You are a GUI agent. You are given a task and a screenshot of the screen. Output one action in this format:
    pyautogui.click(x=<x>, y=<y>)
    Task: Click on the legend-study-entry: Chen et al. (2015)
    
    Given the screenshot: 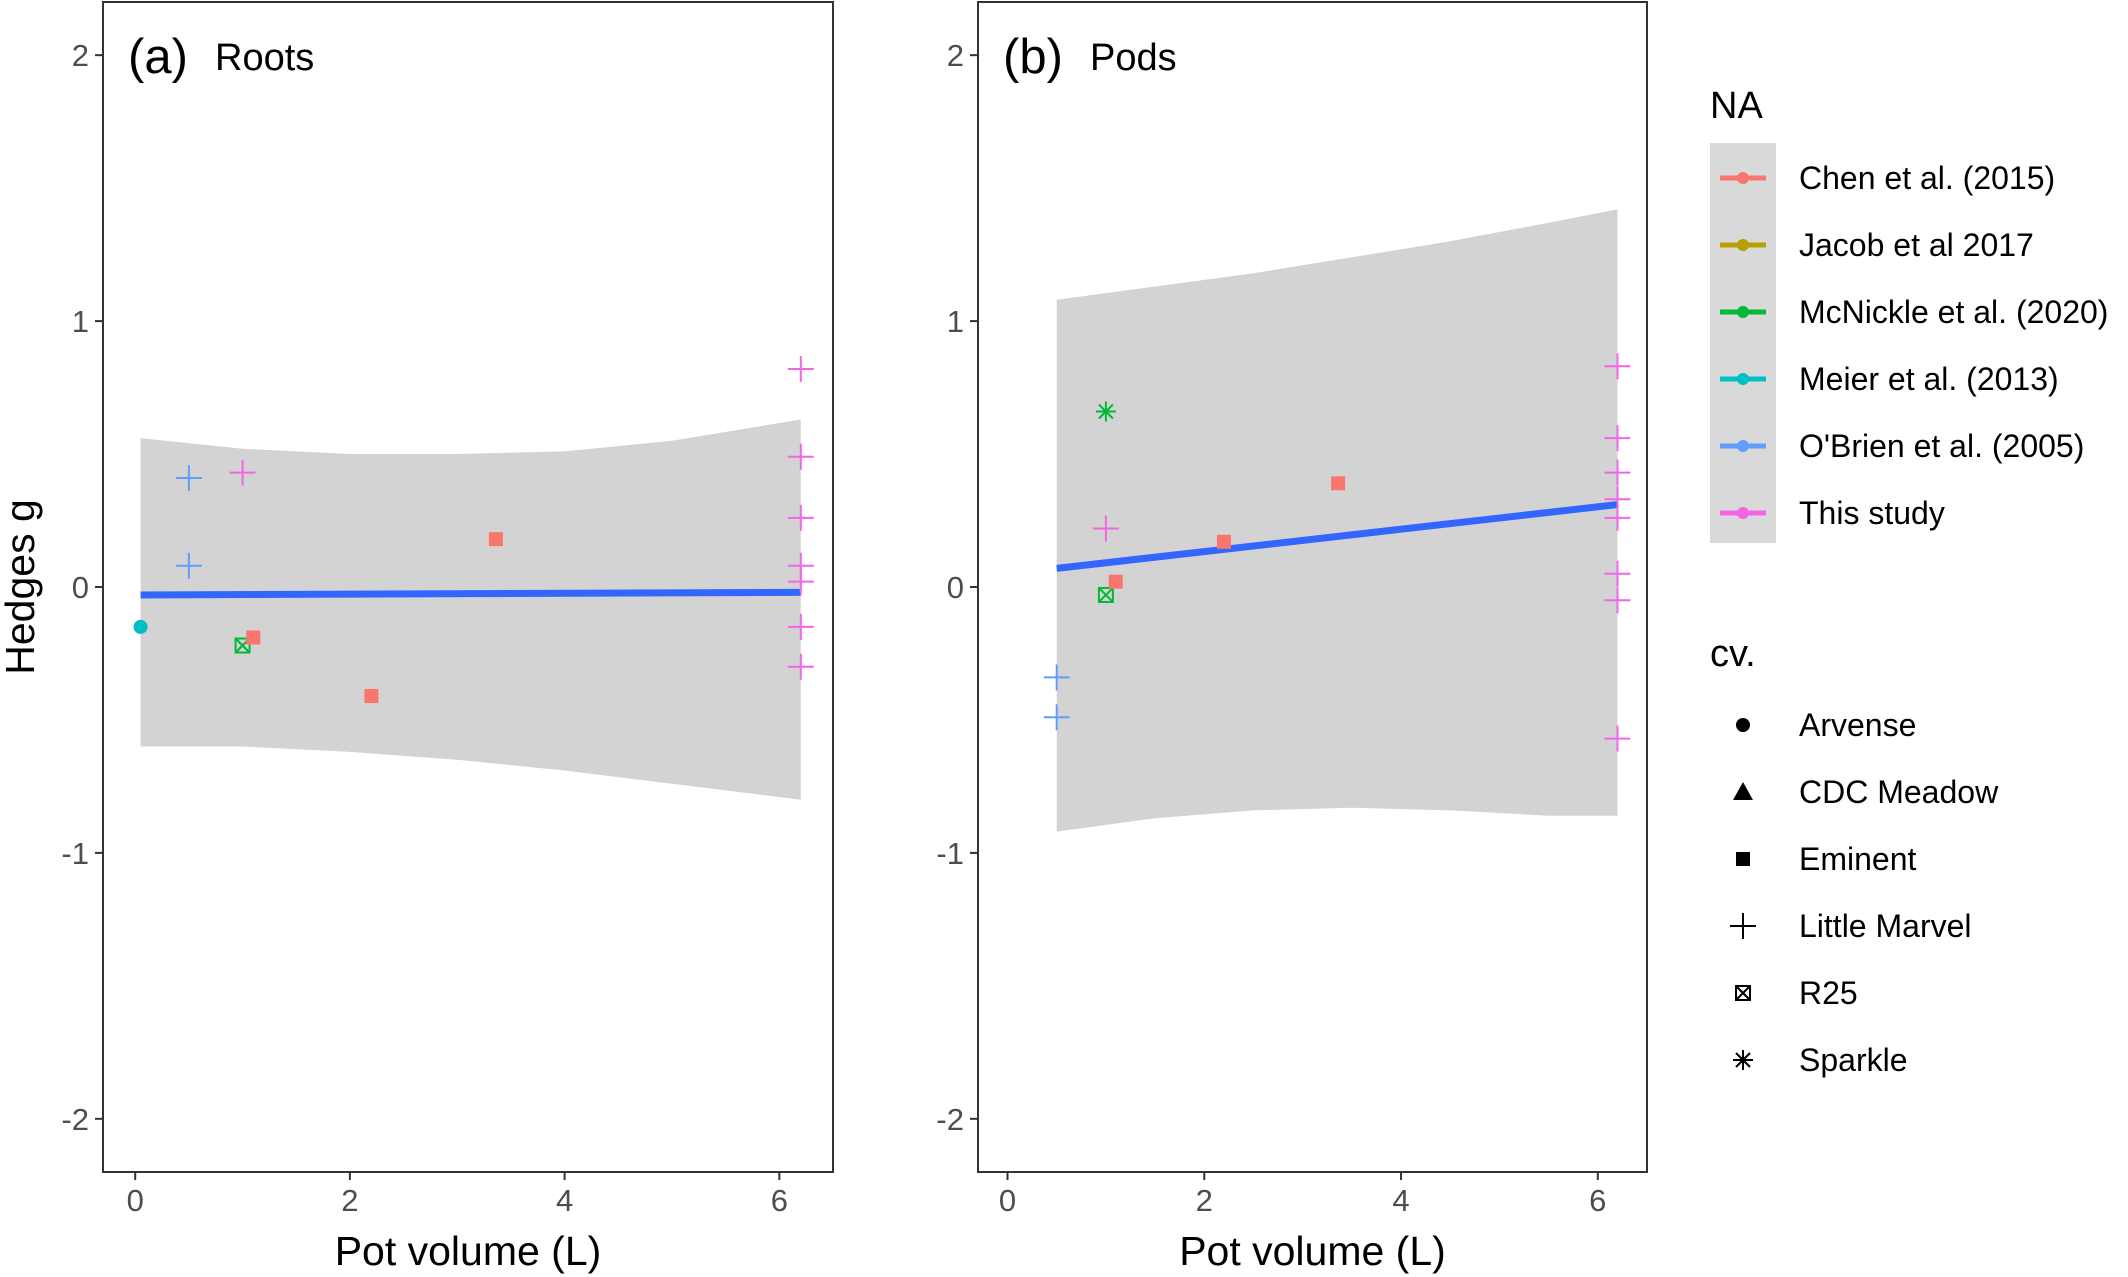 What is the action you would take?
    pyautogui.click(x=1887, y=178)
    